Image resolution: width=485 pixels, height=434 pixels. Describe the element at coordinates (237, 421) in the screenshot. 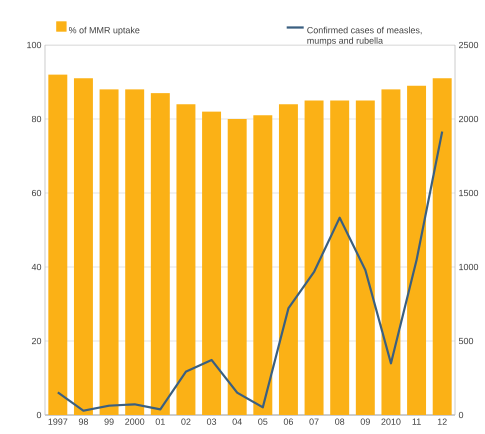

I see `x-tick-label: 04` at that location.